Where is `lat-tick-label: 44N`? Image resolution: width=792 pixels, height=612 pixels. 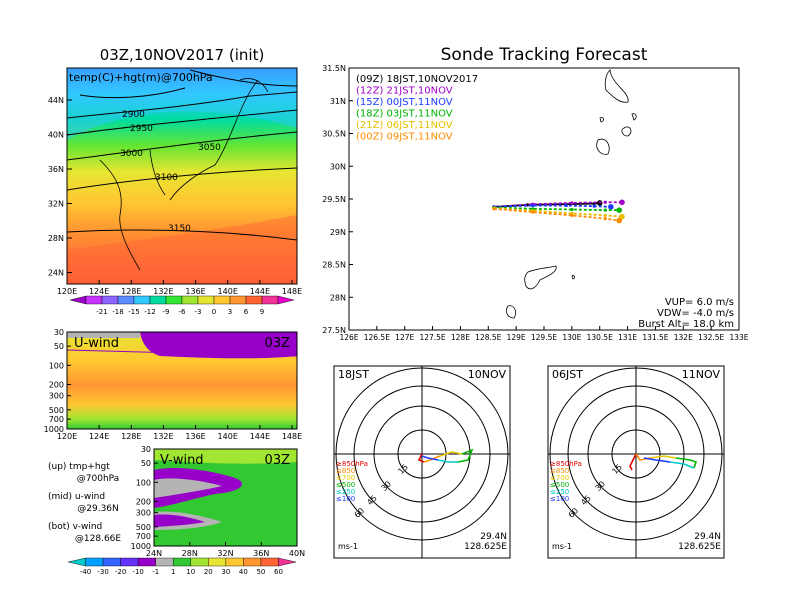
lat-tick-label: 44N is located at coordinates (56, 100).